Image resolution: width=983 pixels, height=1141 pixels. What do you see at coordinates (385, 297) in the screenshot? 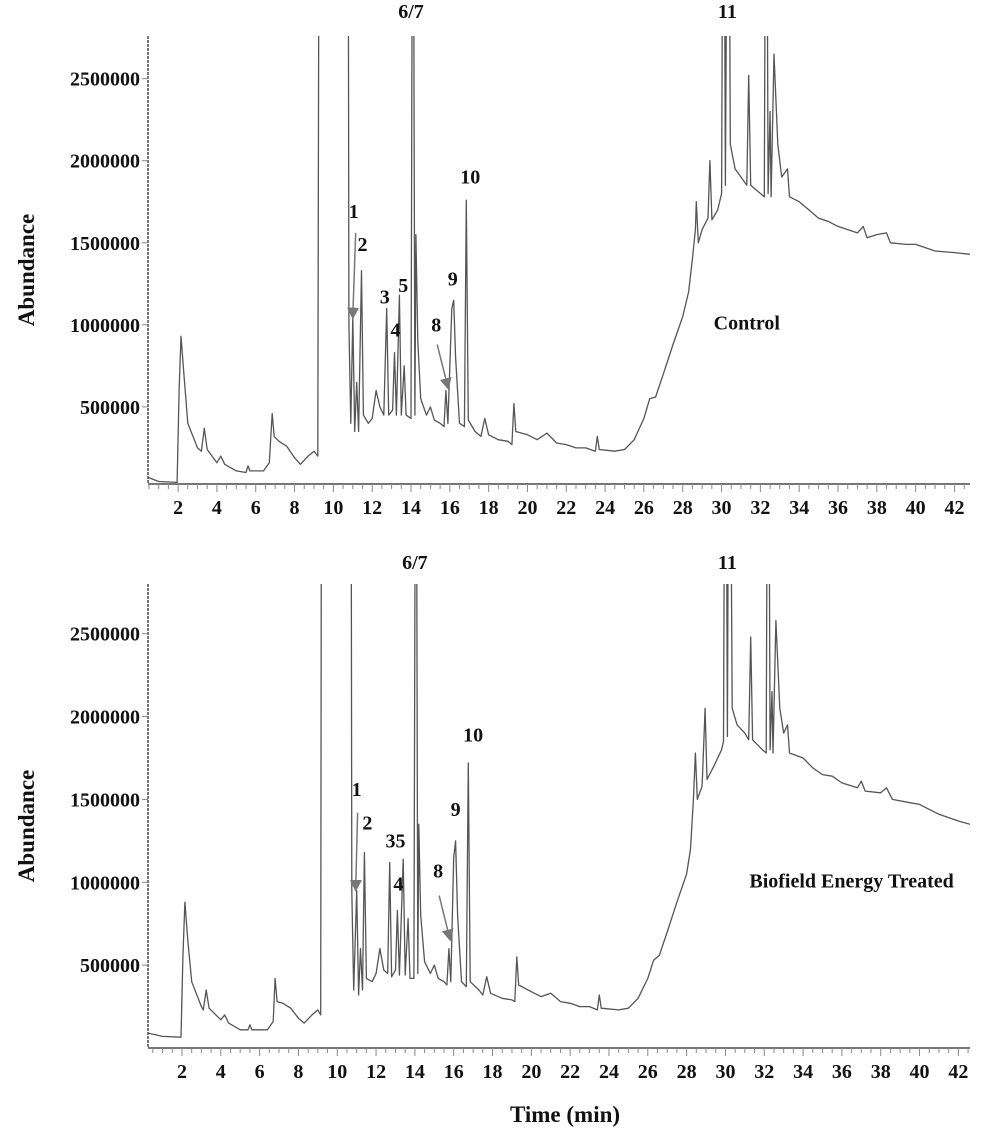
I see `peak-label: 3` at bounding box center [385, 297].